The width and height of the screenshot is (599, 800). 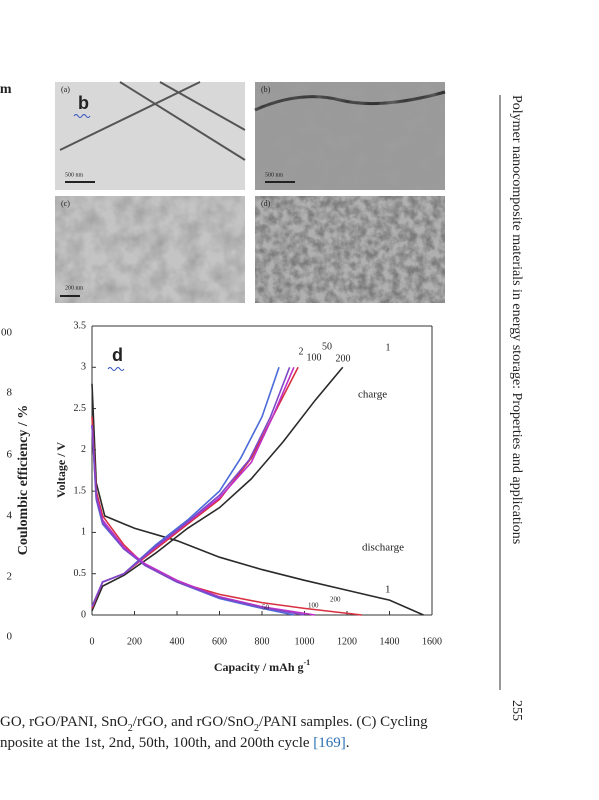 I want to click on y-tick-label: 2.5, so click(x=80, y=408).